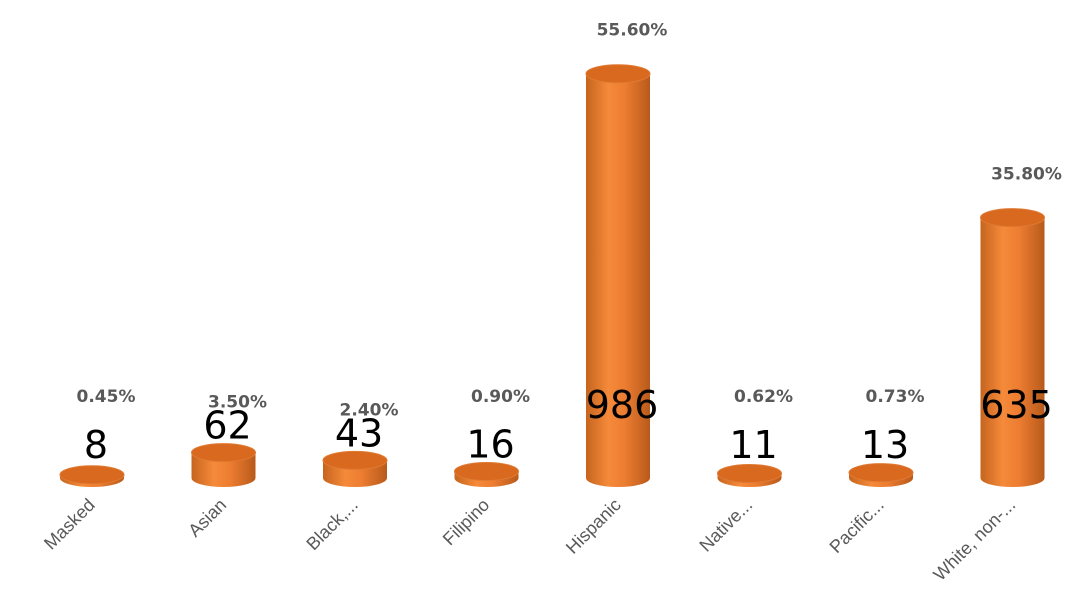  What do you see at coordinates (753, 445) in the screenshot?
I see `value-label: 11` at bounding box center [753, 445].